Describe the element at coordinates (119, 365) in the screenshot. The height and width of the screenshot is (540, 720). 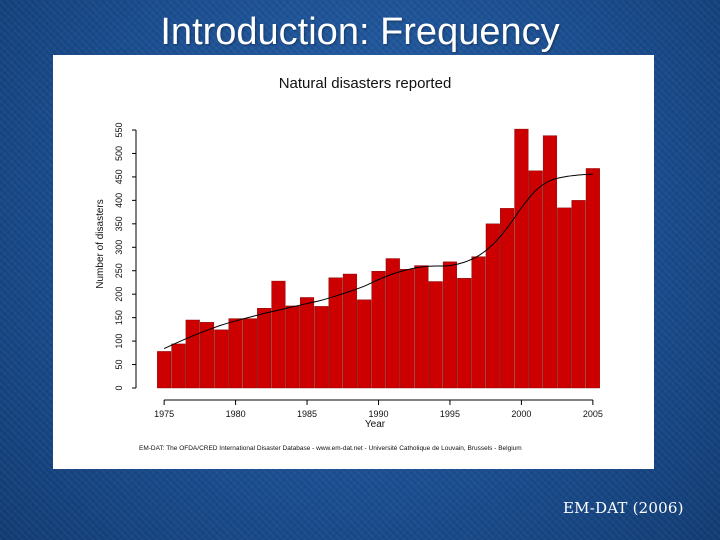
I see `y-tick-label: 50` at that location.